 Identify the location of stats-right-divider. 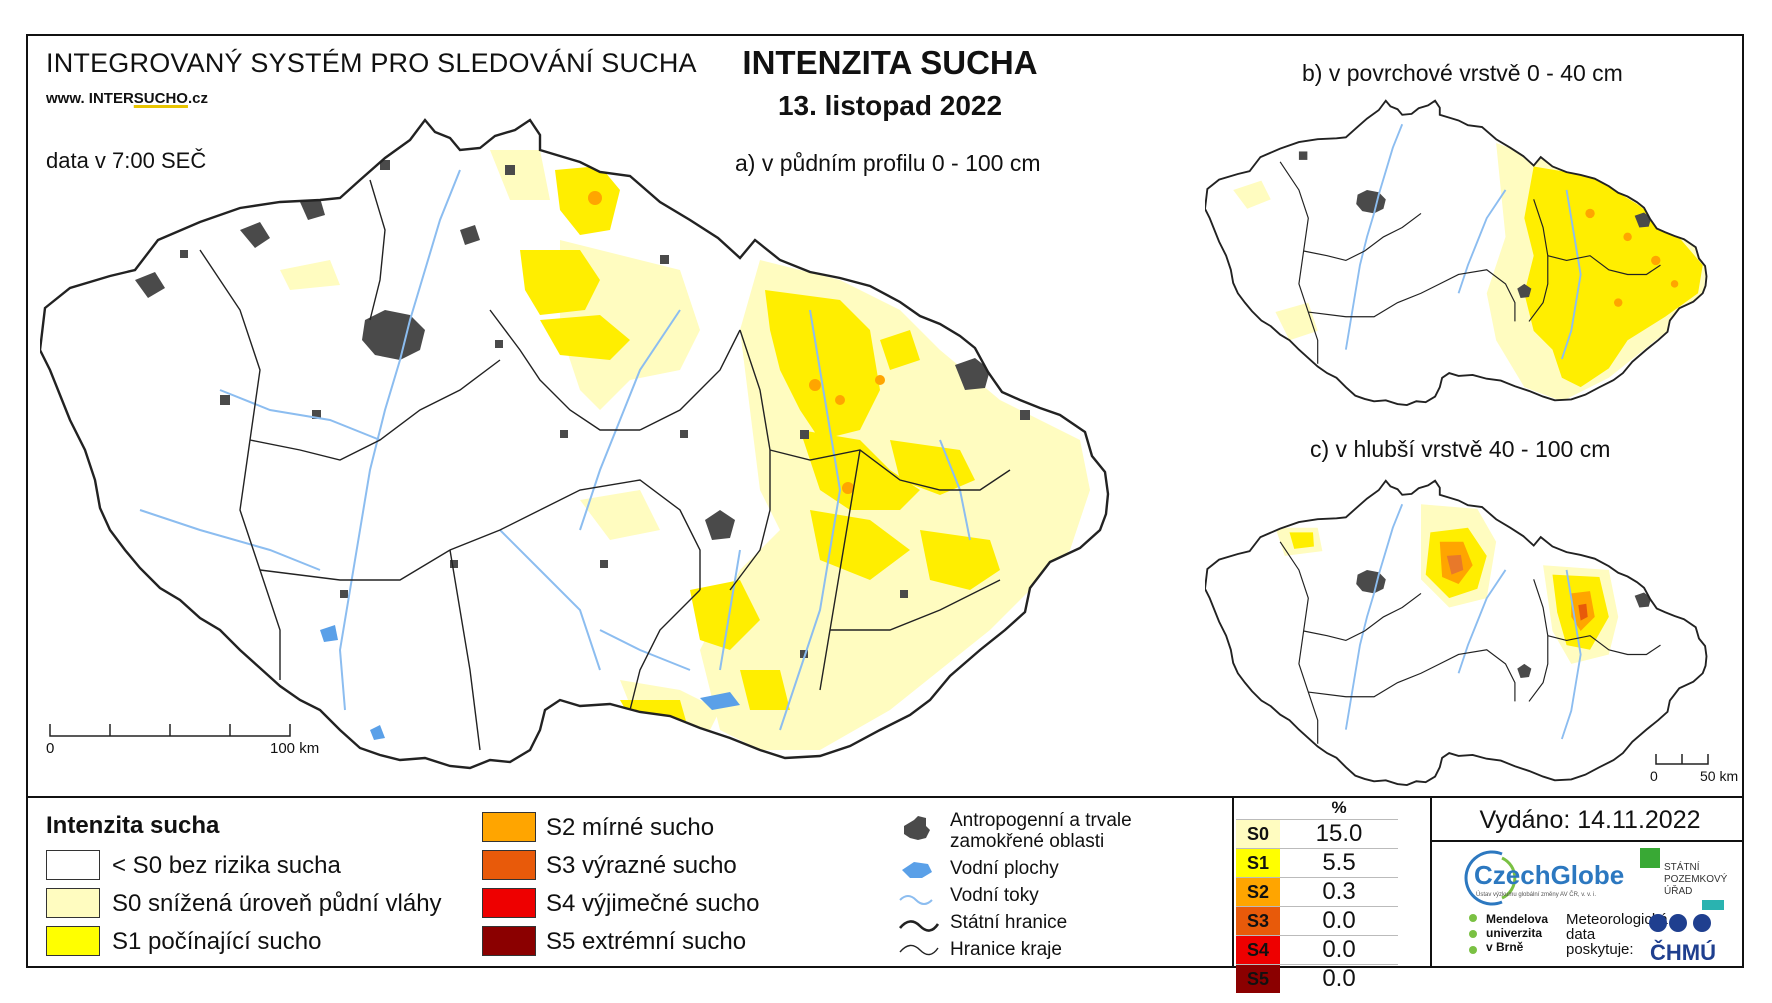
(1431, 882).